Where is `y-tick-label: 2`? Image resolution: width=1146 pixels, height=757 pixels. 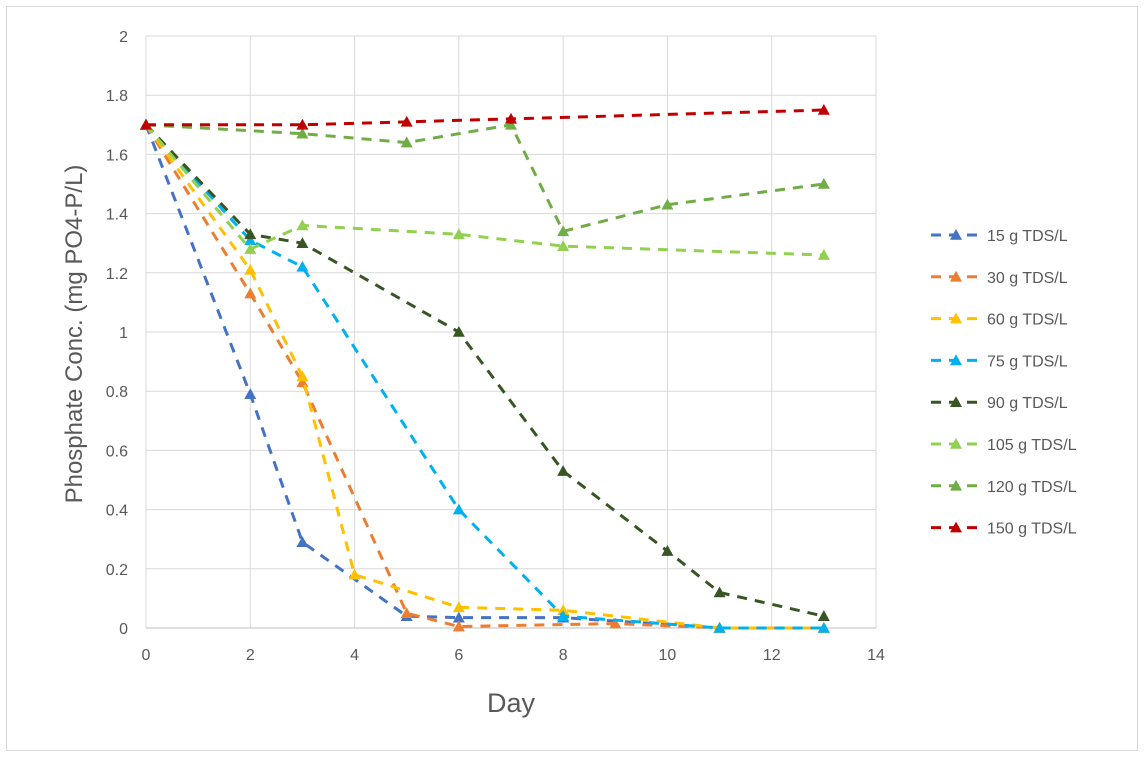 y-tick-label: 2 is located at coordinates (123, 37).